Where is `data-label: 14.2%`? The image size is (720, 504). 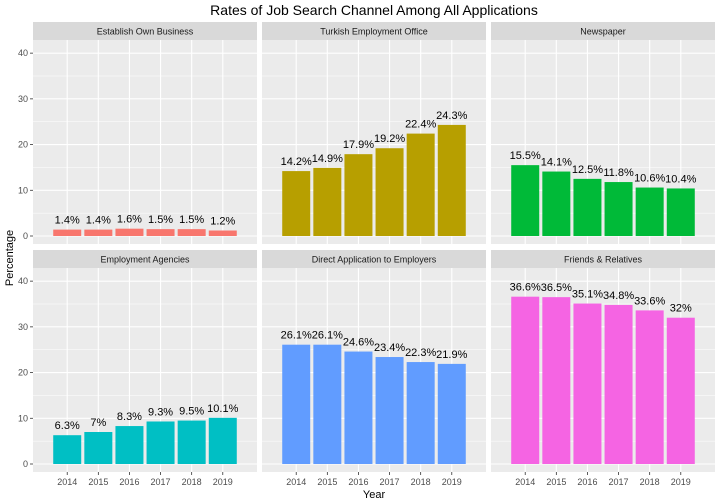
data-label: 14.2% is located at coordinates (296, 162).